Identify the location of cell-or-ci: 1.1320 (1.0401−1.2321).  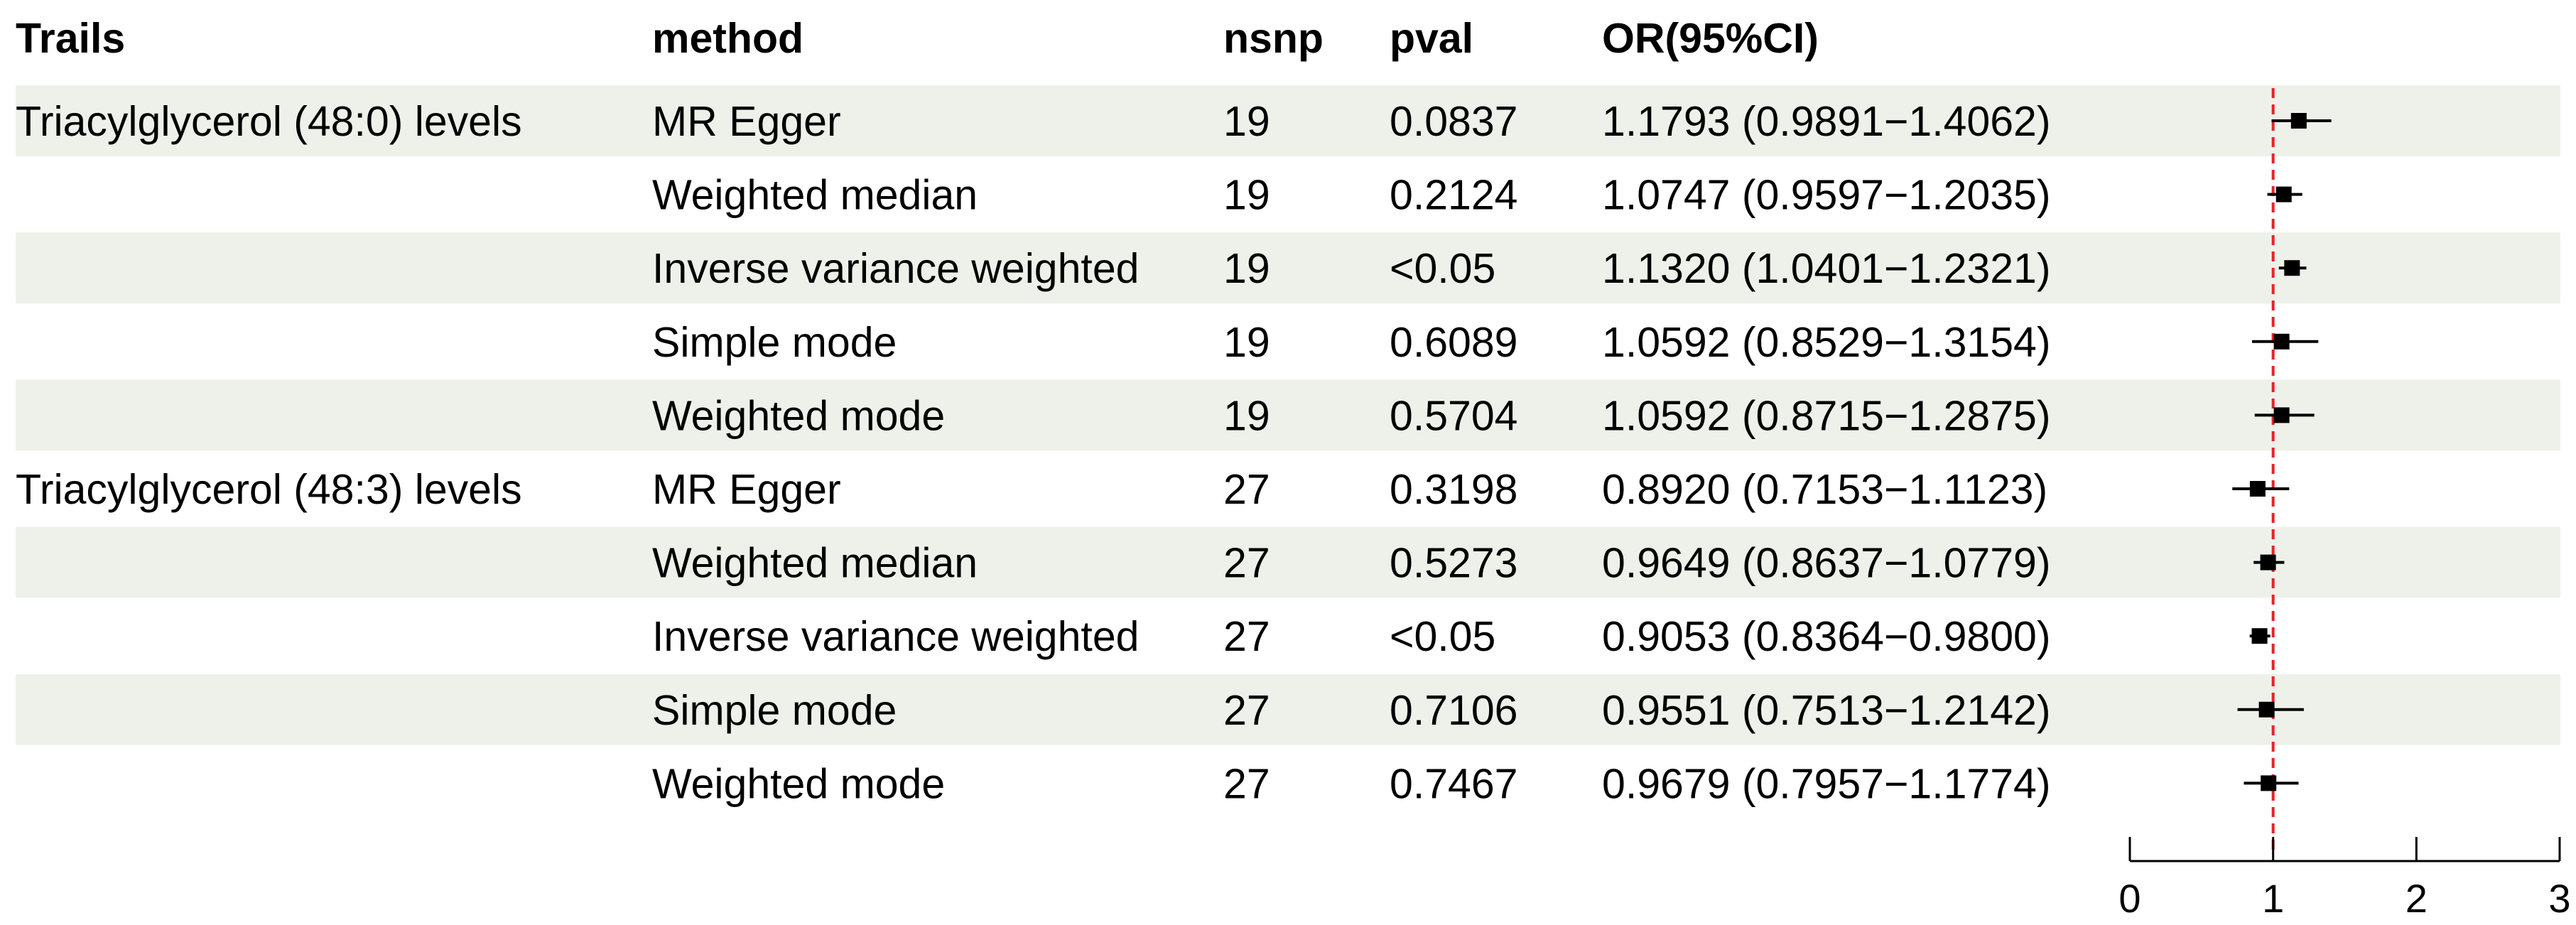
(1826, 268).